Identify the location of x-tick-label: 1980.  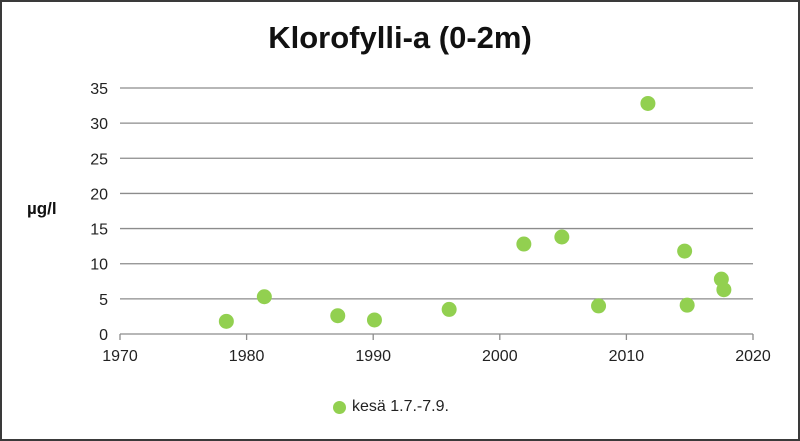
(247, 356).